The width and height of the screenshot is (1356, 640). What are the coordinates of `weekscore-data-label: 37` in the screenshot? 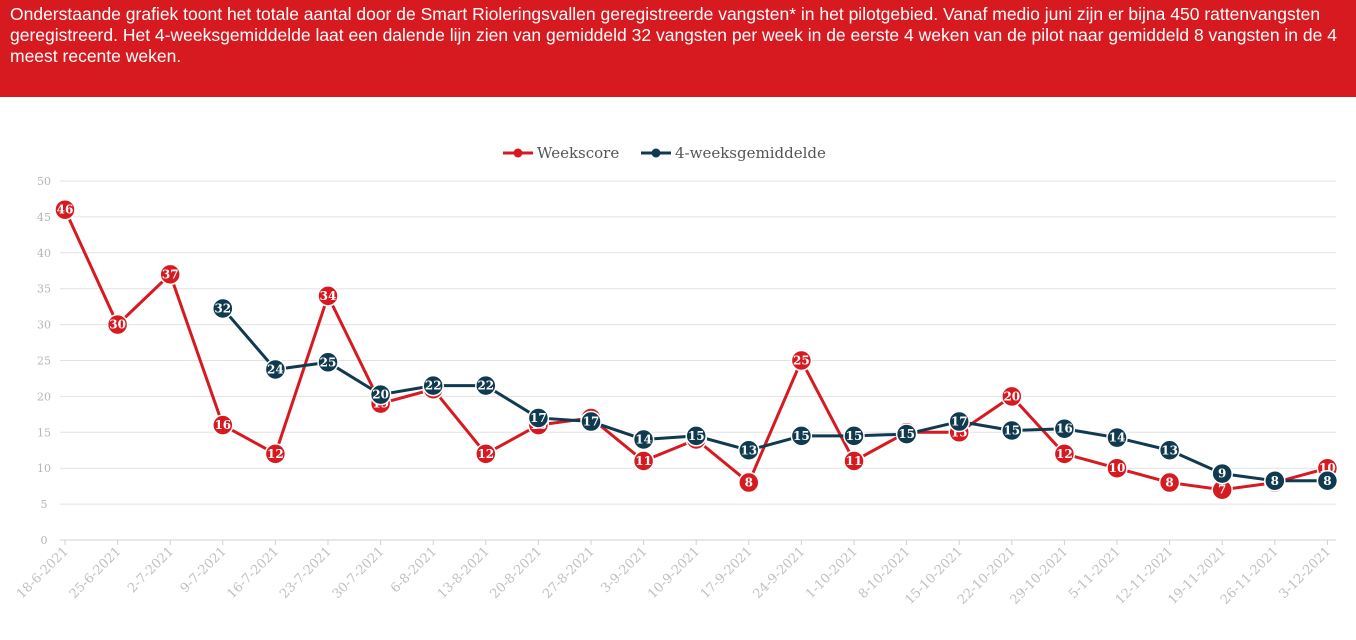 It's located at (170, 274).